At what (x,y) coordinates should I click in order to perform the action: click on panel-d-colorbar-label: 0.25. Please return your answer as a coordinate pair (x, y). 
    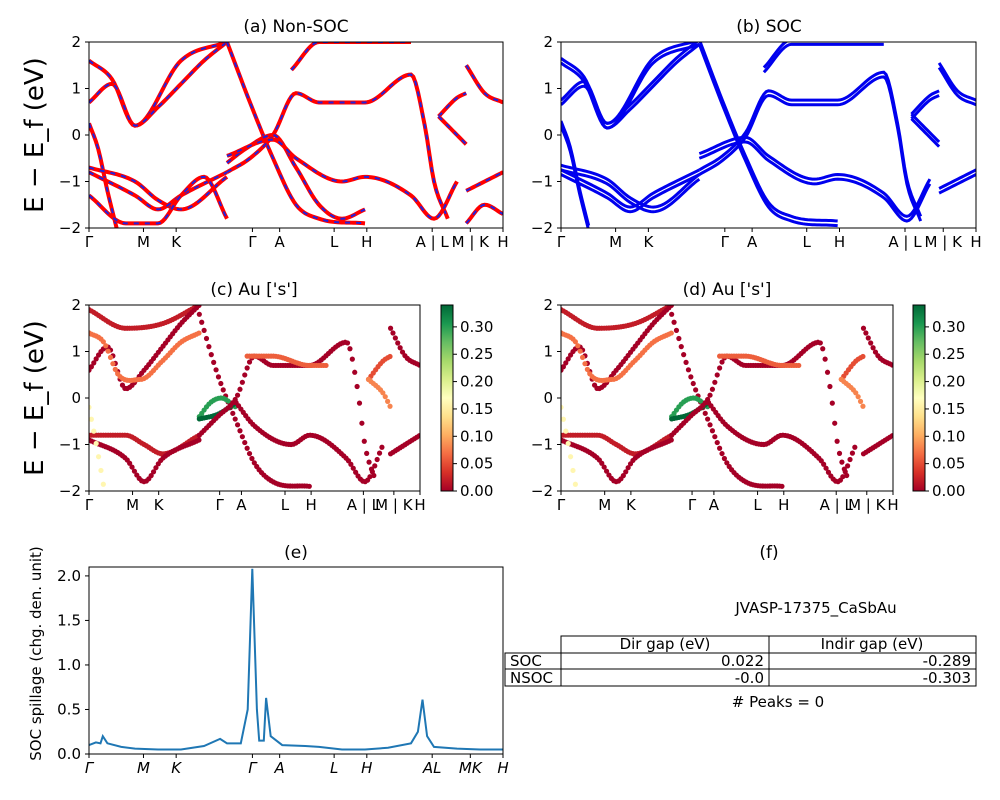
    Looking at the image, I should click on (948, 354).